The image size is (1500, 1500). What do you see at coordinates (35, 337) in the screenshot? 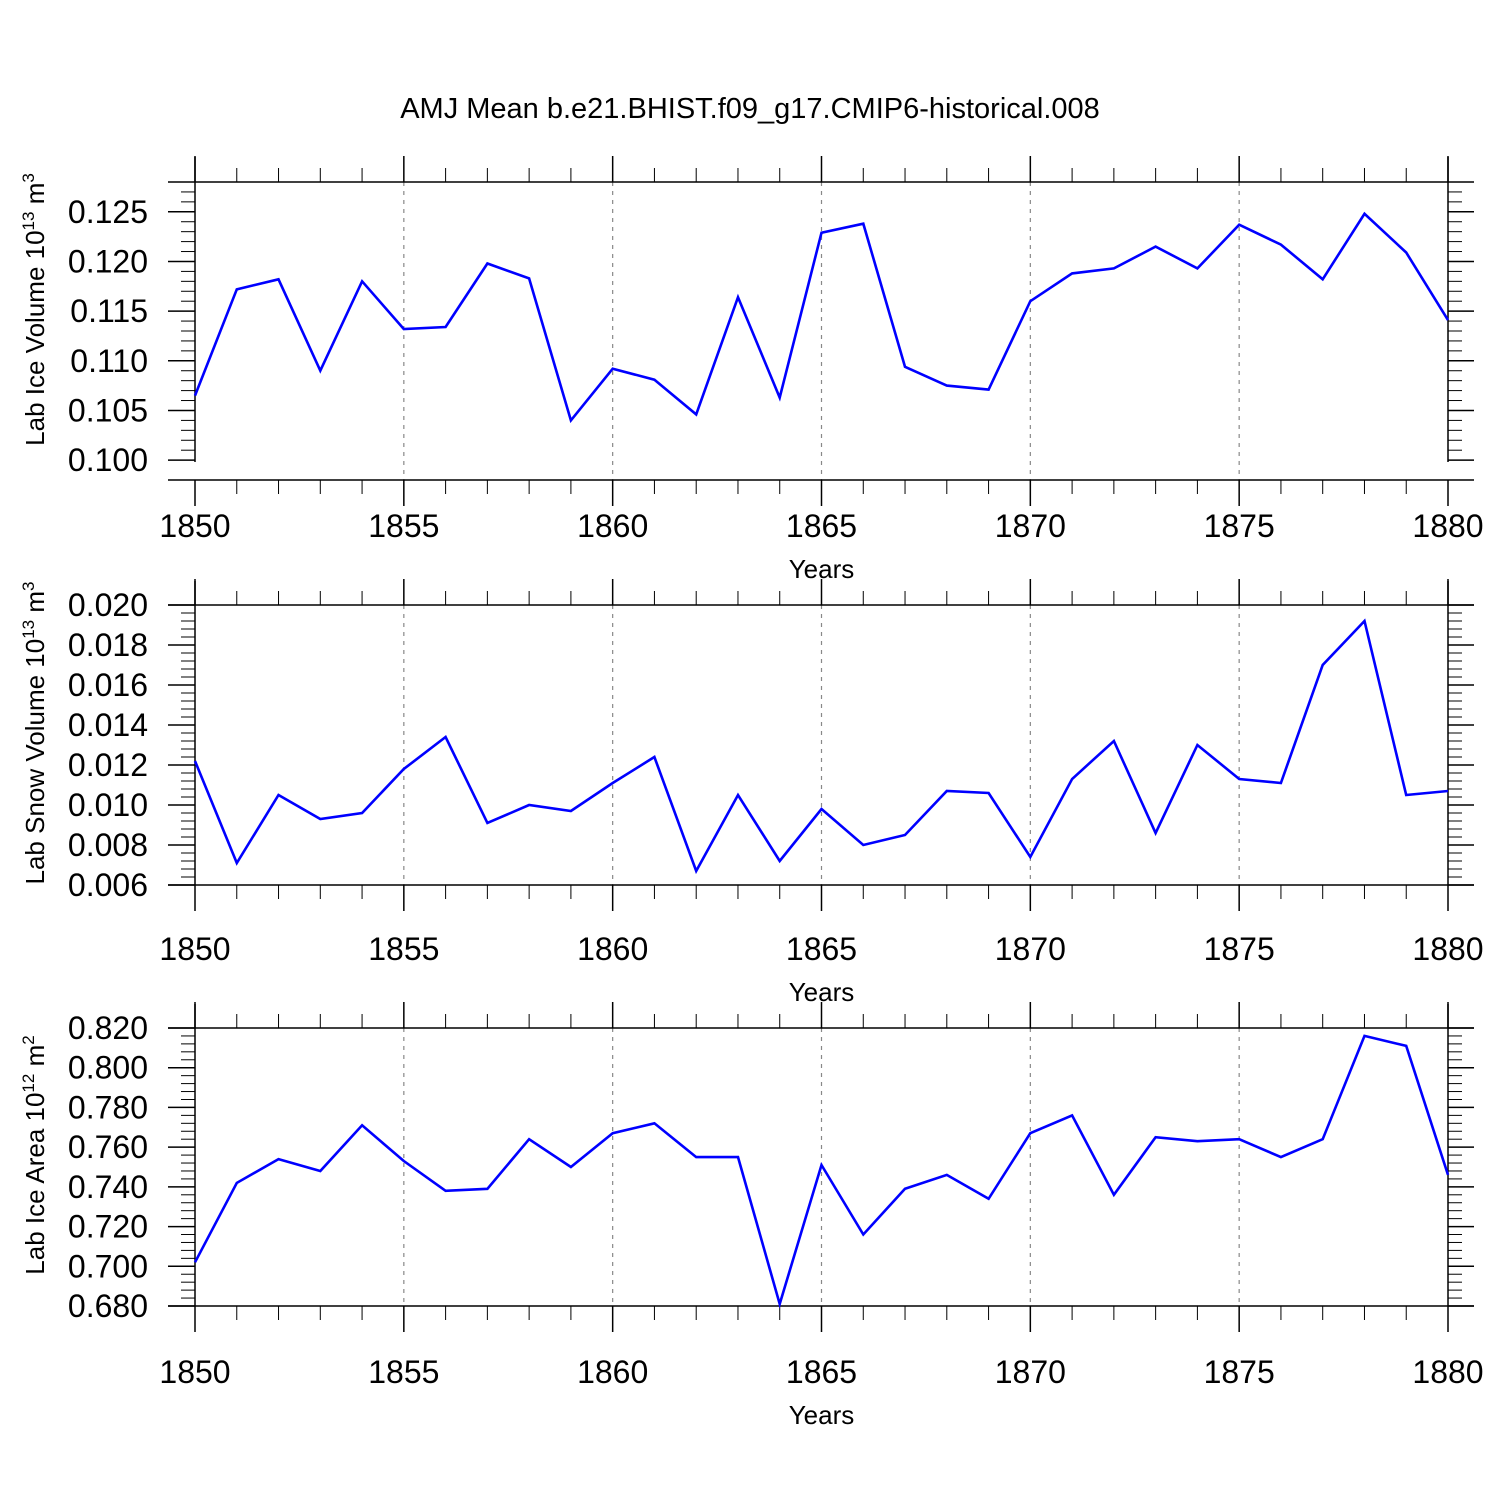
I see `y-axis-label-main: Lab Ice Volume 10` at bounding box center [35, 337].